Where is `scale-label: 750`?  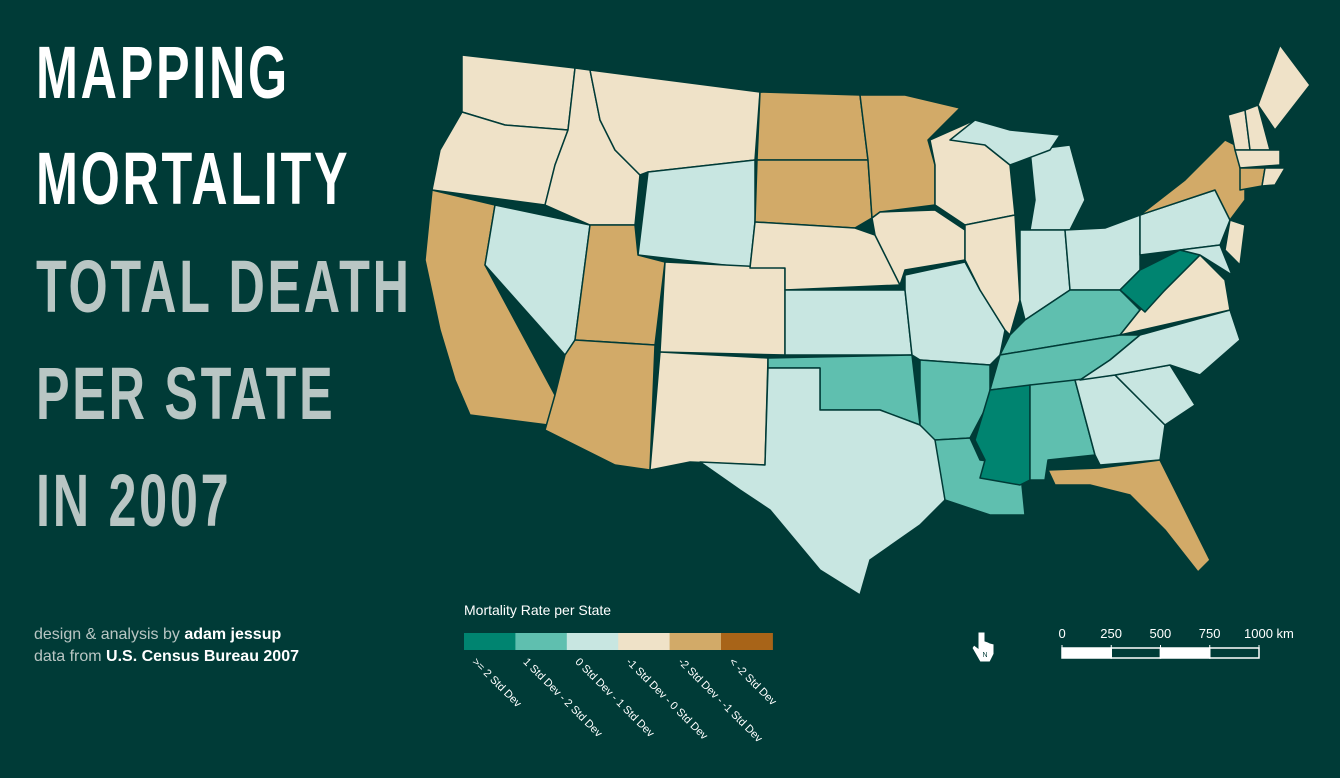 scale-label: 750 is located at coordinates (1209, 633).